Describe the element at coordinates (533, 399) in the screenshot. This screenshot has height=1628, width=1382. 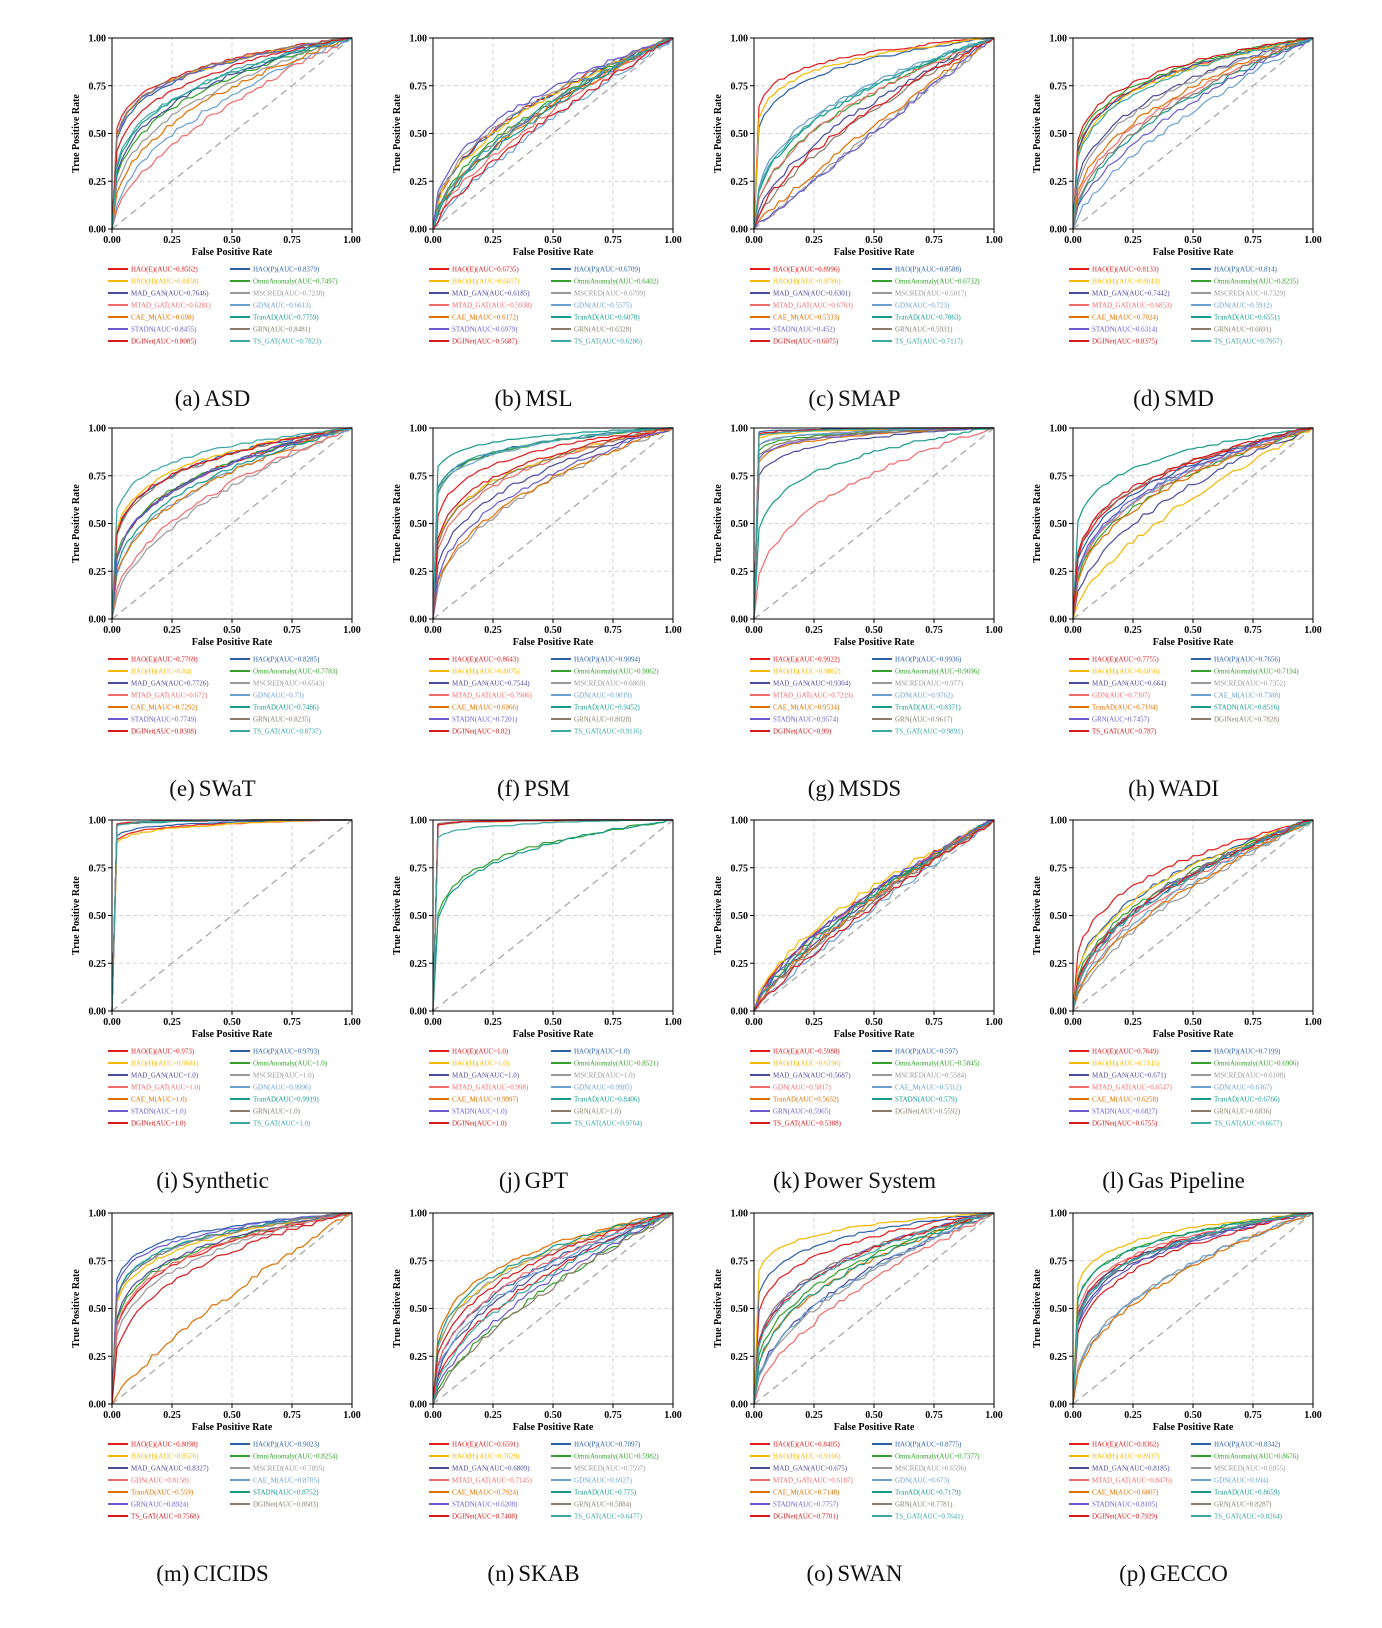
I see `chart-caption: (b) MSL` at that location.